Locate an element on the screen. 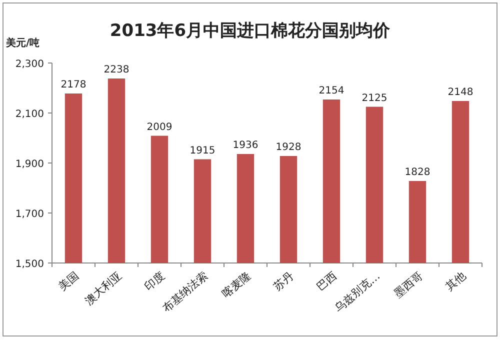 This screenshot has width=500, height=341. data-label: 1928 is located at coordinates (289, 147).